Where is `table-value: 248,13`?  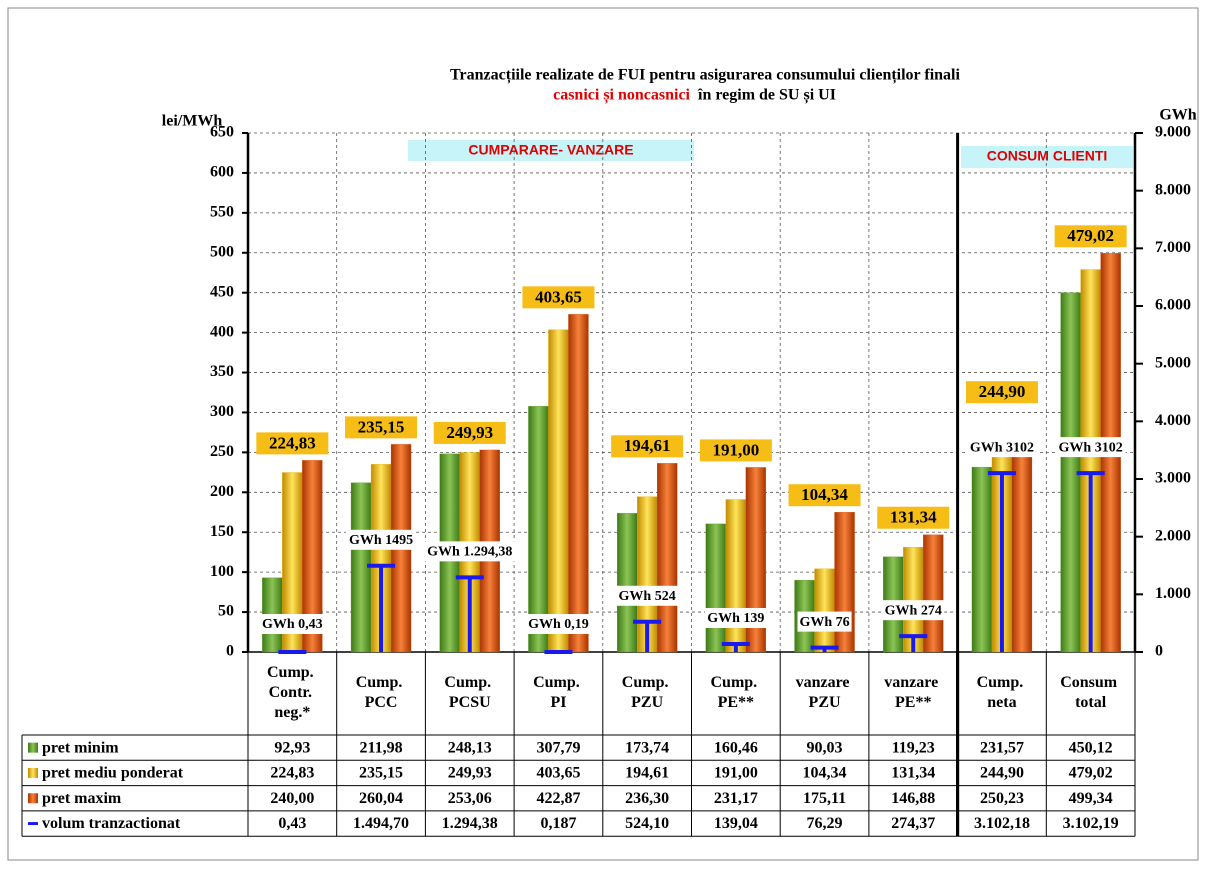
table-value: 248,13 is located at coordinates (470, 747).